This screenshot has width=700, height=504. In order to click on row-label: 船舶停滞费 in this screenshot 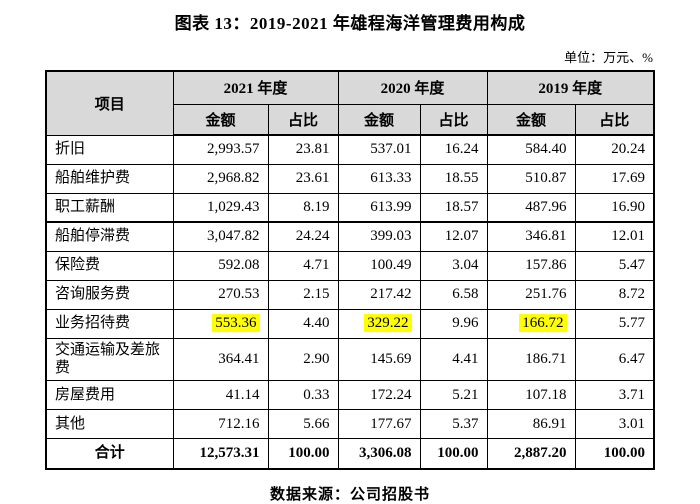, I will do `click(109, 236)`.